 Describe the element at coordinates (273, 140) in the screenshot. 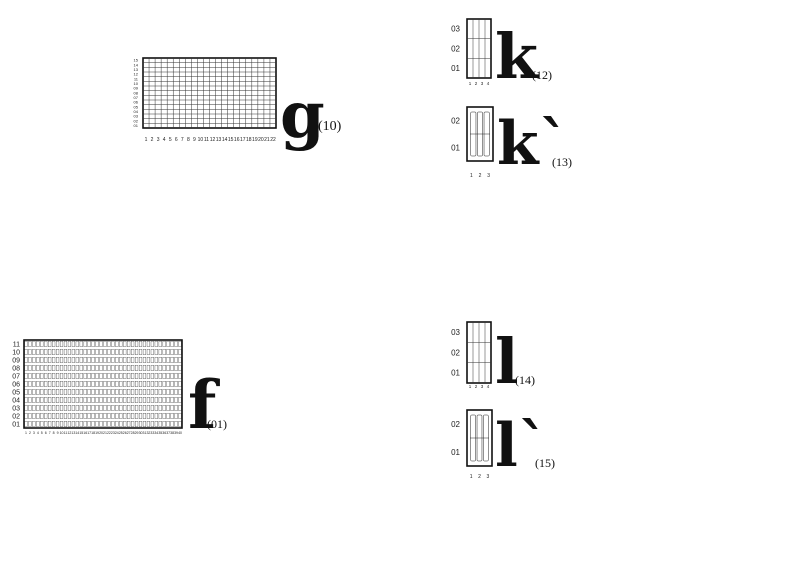

I see `column-label: 22` at that location.